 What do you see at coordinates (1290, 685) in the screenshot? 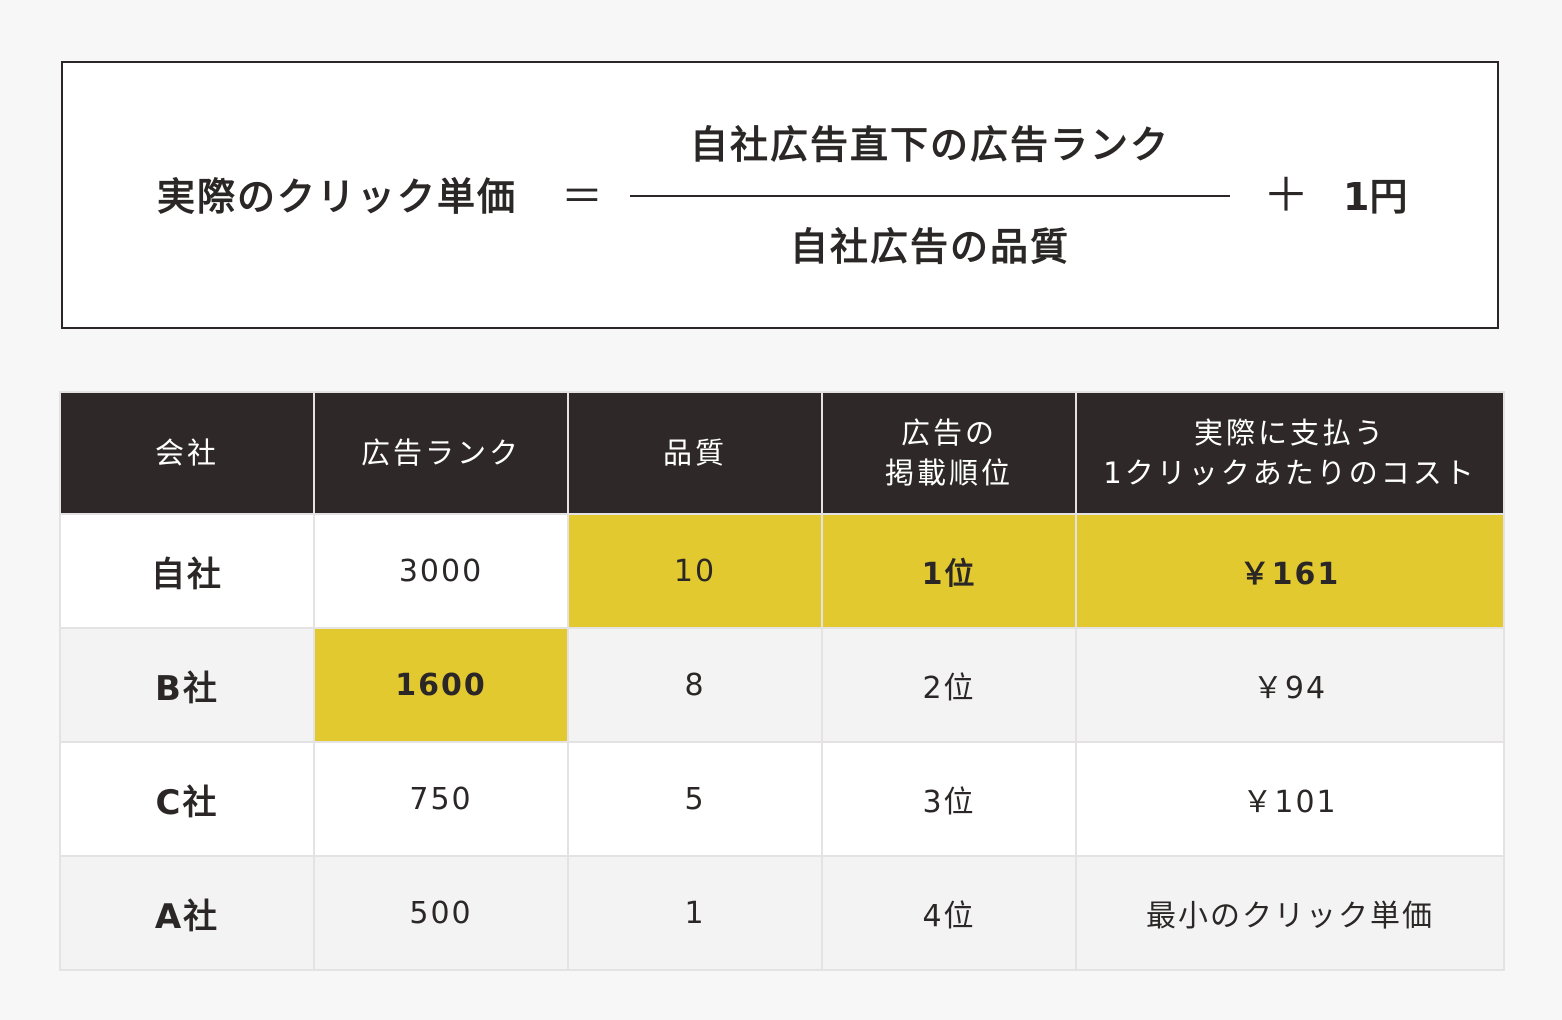
I see `cost-cell: ￥94` at bounding box center [1290, 685].